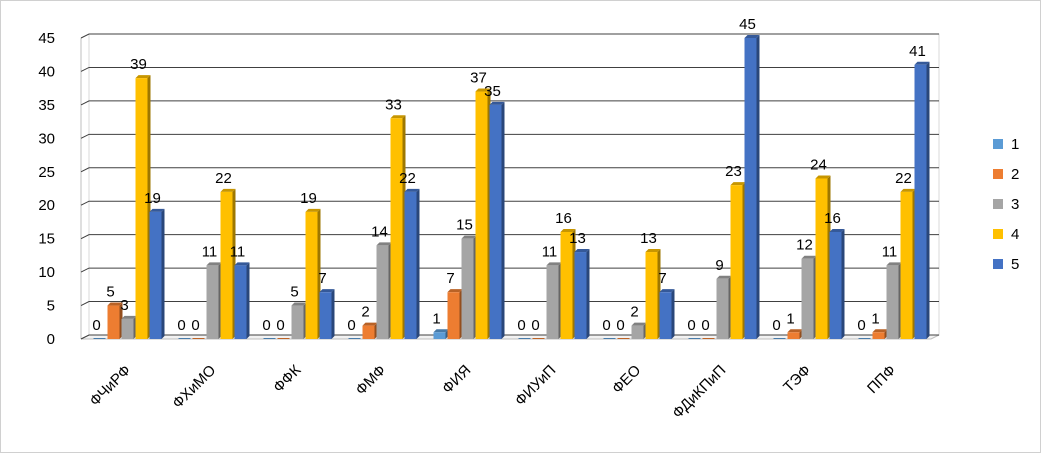  I want to click on data-label: 5, so click(294, 292).